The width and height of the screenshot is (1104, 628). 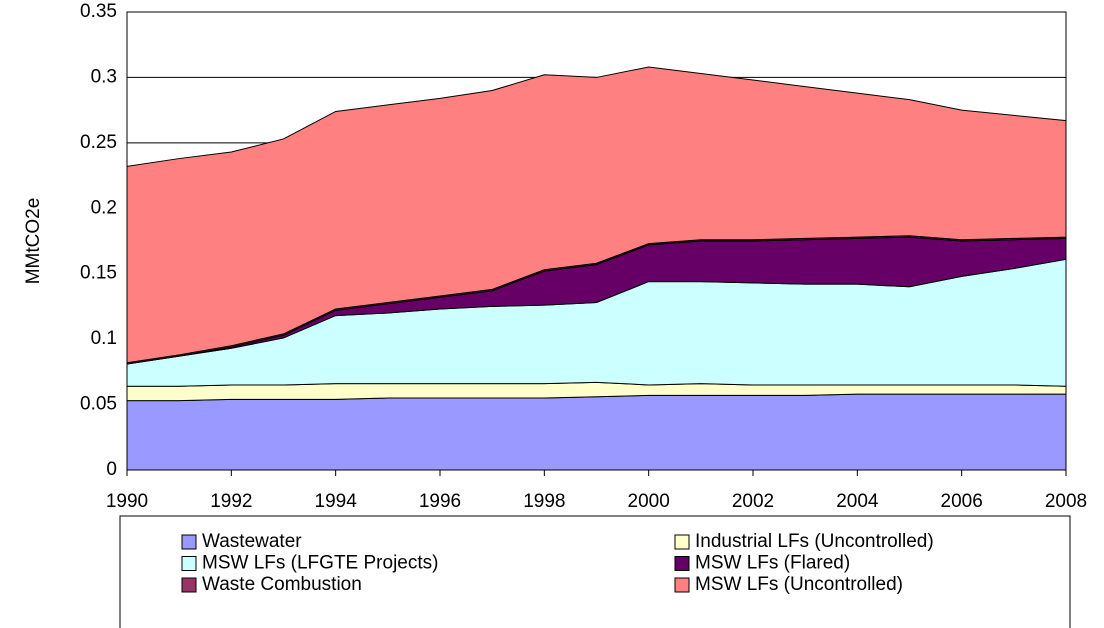 I want to click on x-tick-label: 1992, so click(x=231, y=501).